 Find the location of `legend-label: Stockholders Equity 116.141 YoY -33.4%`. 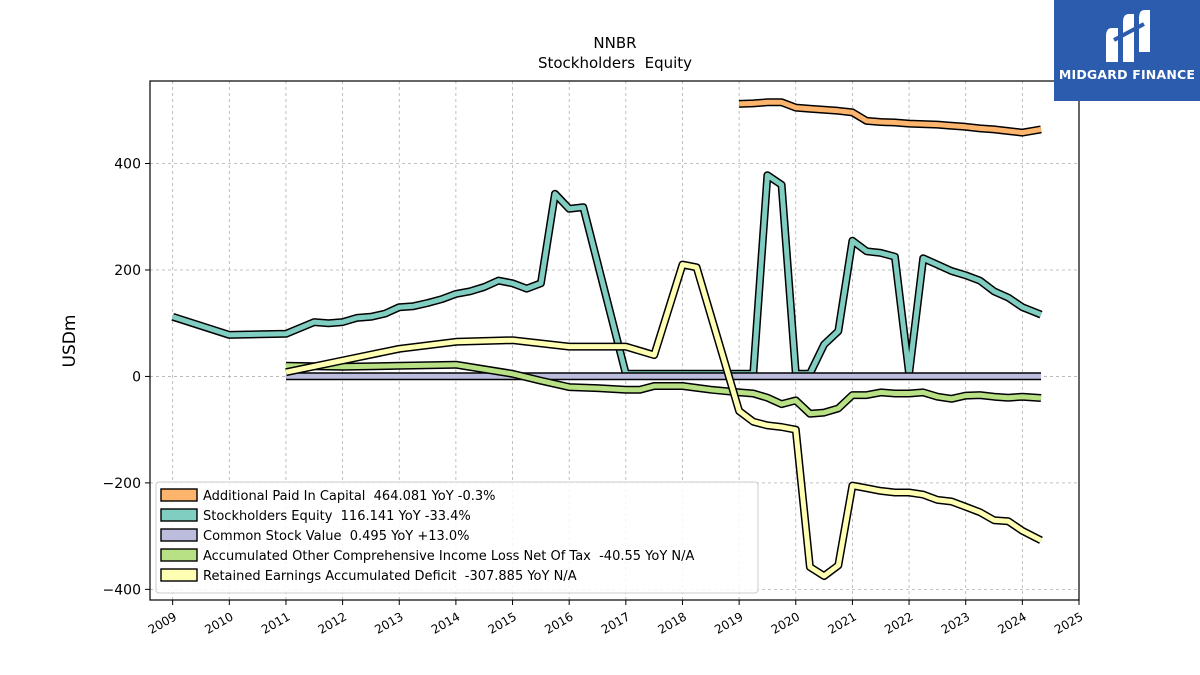

legend-label: Stockholders Equity 116.141 YoY -33.4% is located at coordinates (337, 516).